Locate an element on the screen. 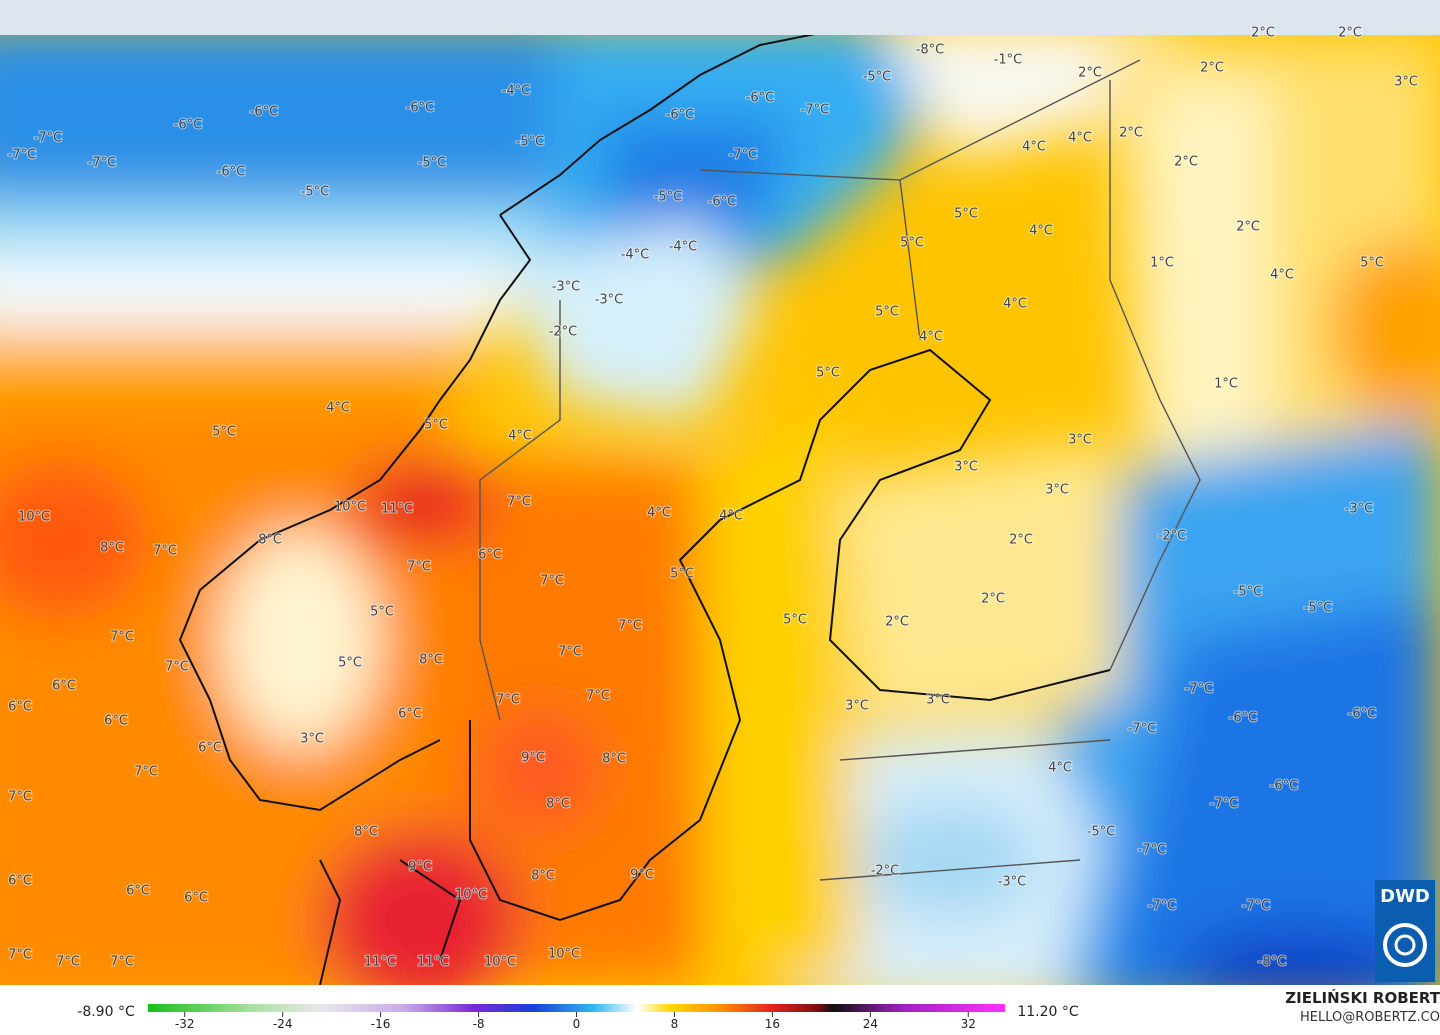  max-label: 11.20 °C is located at coordinates (1048, 1012).